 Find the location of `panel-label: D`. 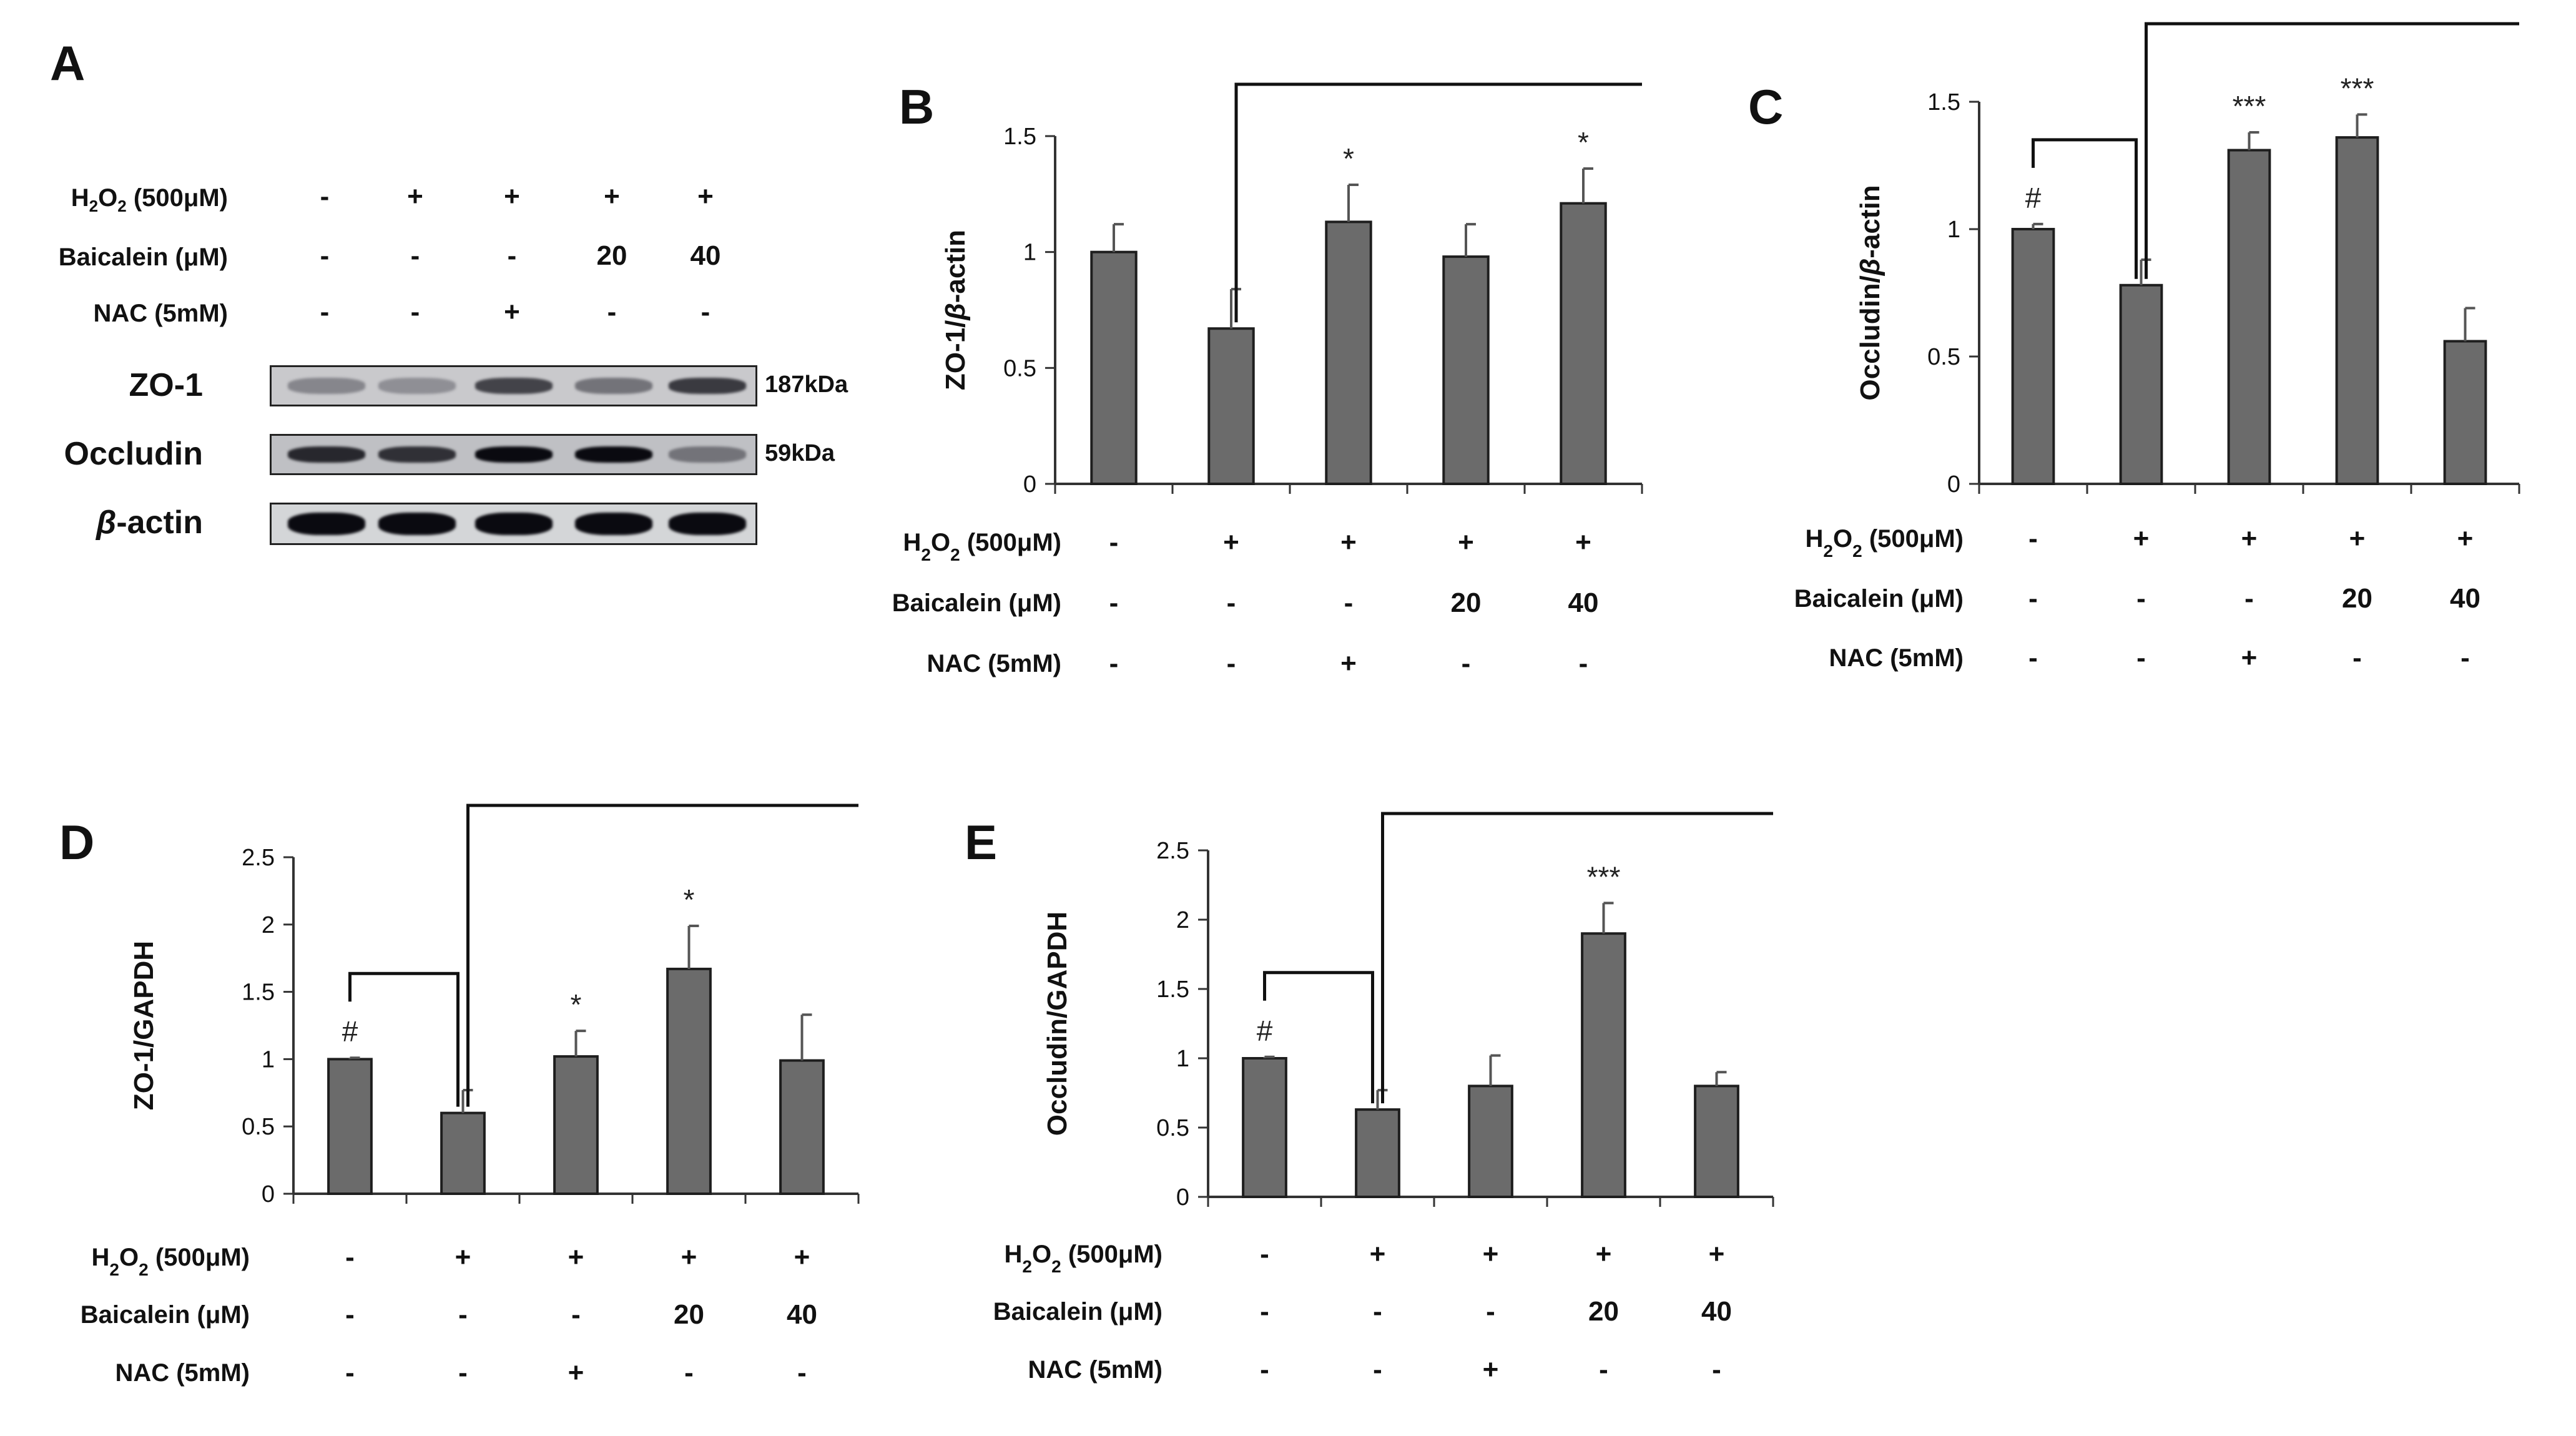

panel-label: D is located at coordinates (76, 842).